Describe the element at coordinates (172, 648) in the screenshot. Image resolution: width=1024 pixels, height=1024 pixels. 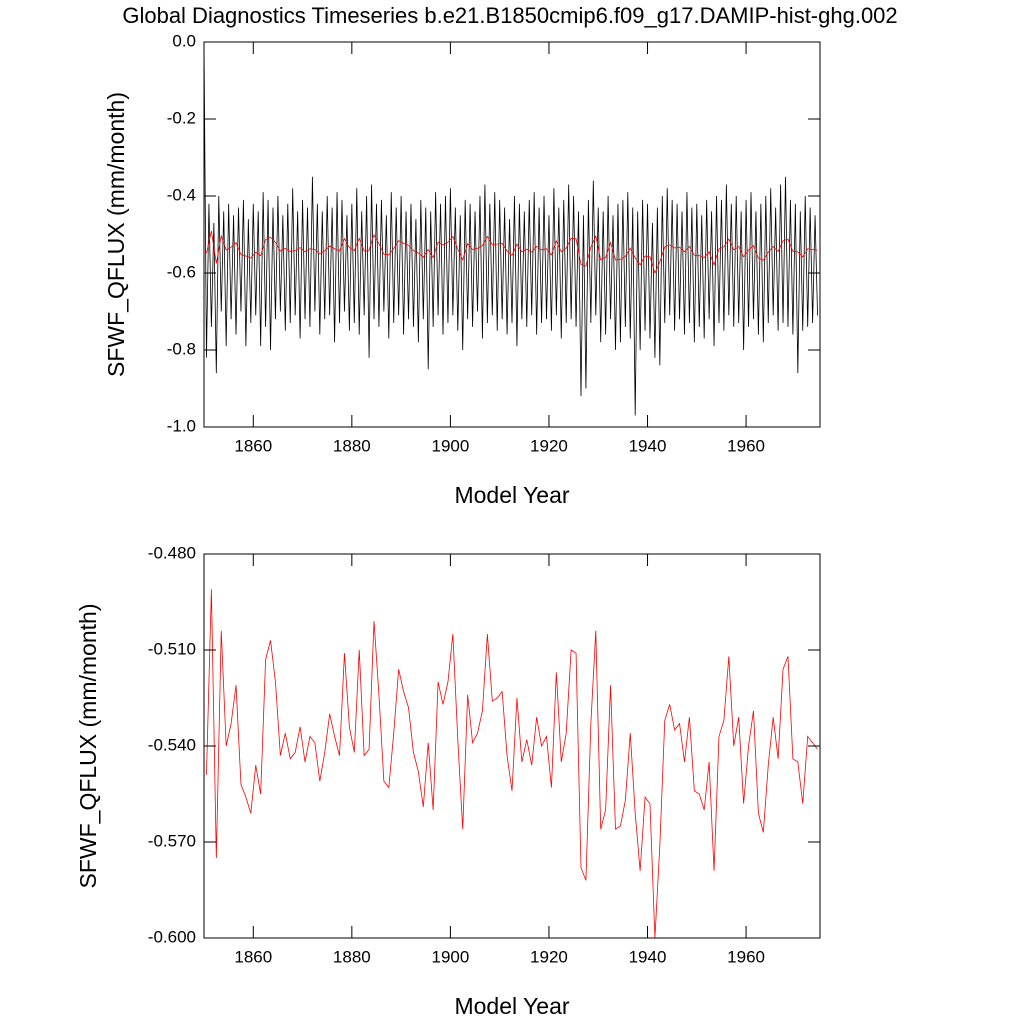
I see `y-tick-label: -0.510` at that location.